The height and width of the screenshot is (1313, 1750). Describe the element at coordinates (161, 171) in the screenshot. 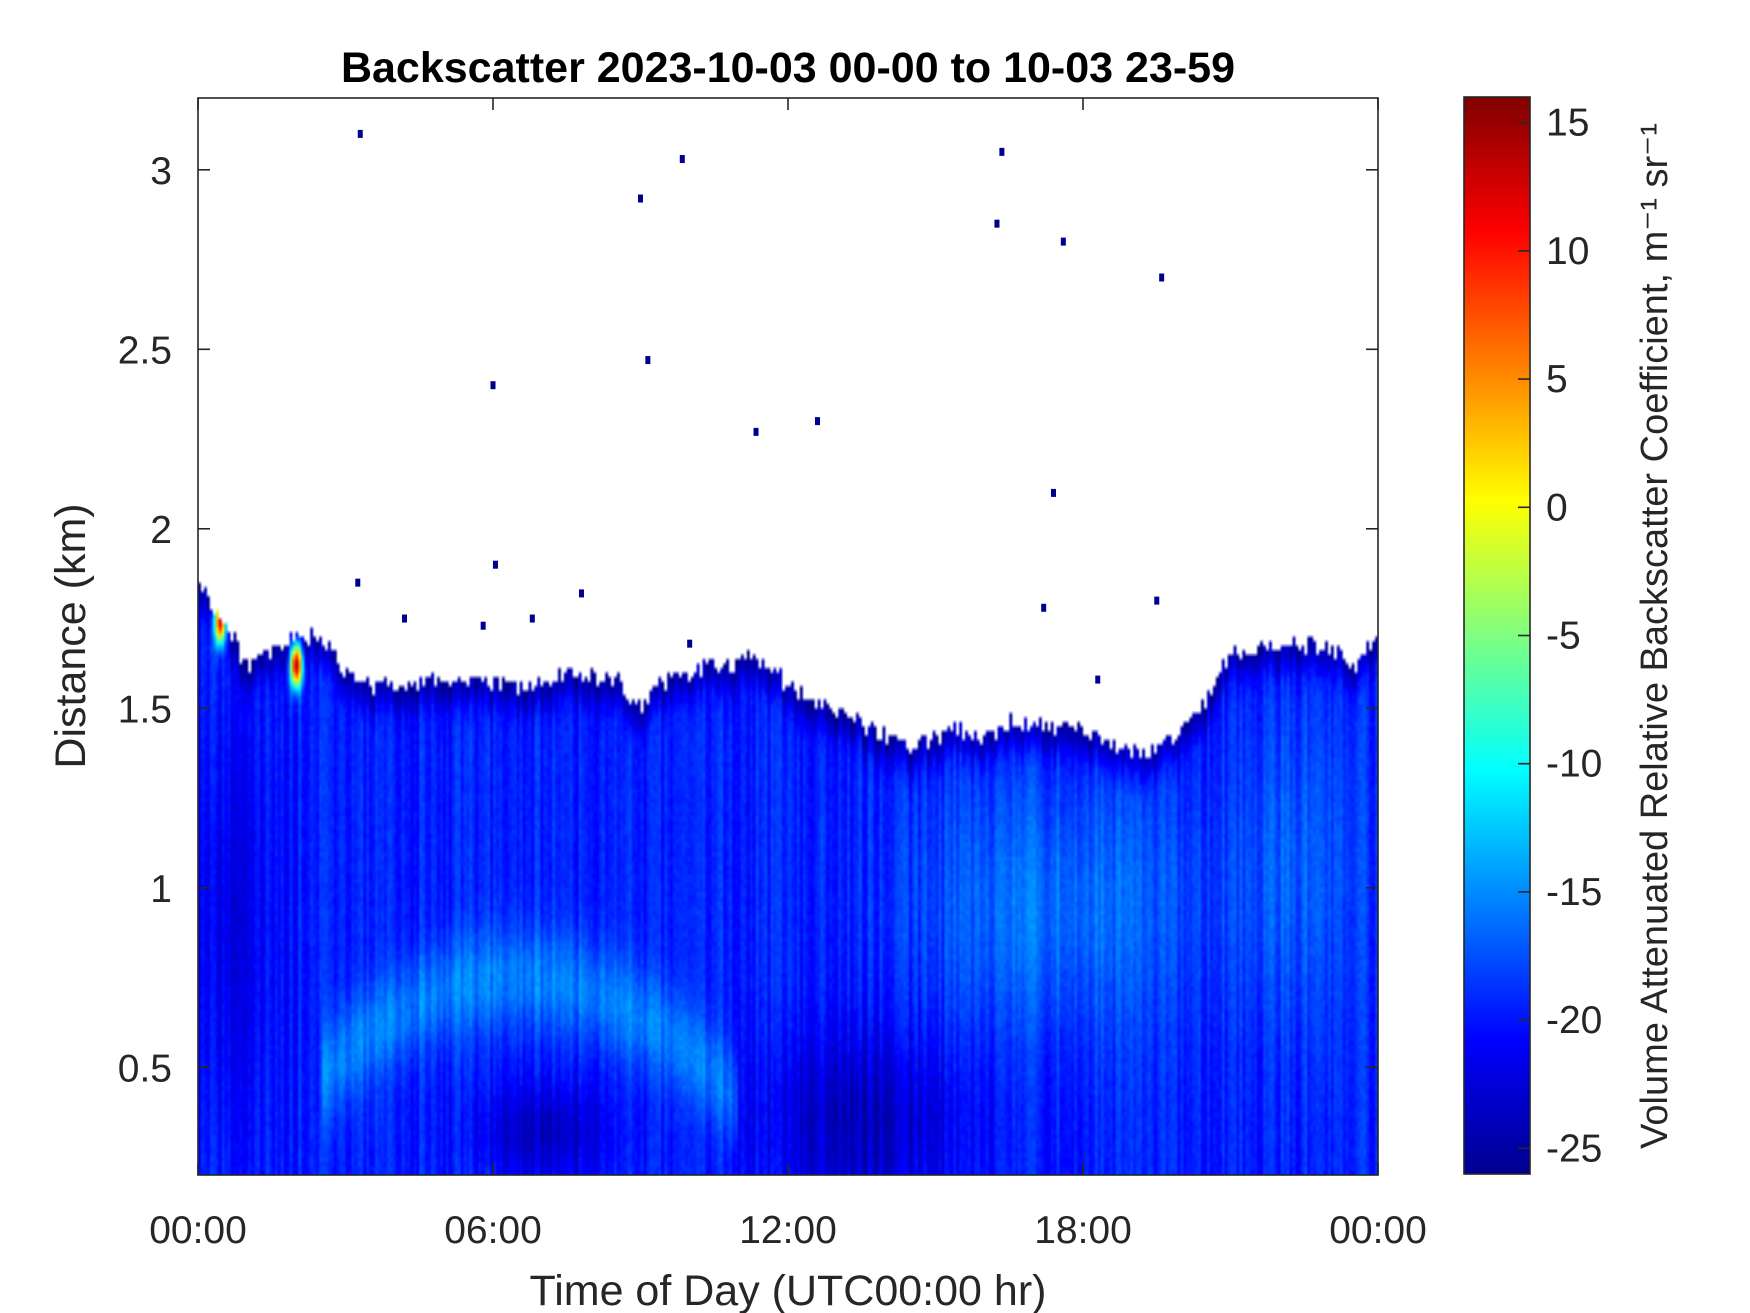

I see `y-tick-label: 3` at that location.